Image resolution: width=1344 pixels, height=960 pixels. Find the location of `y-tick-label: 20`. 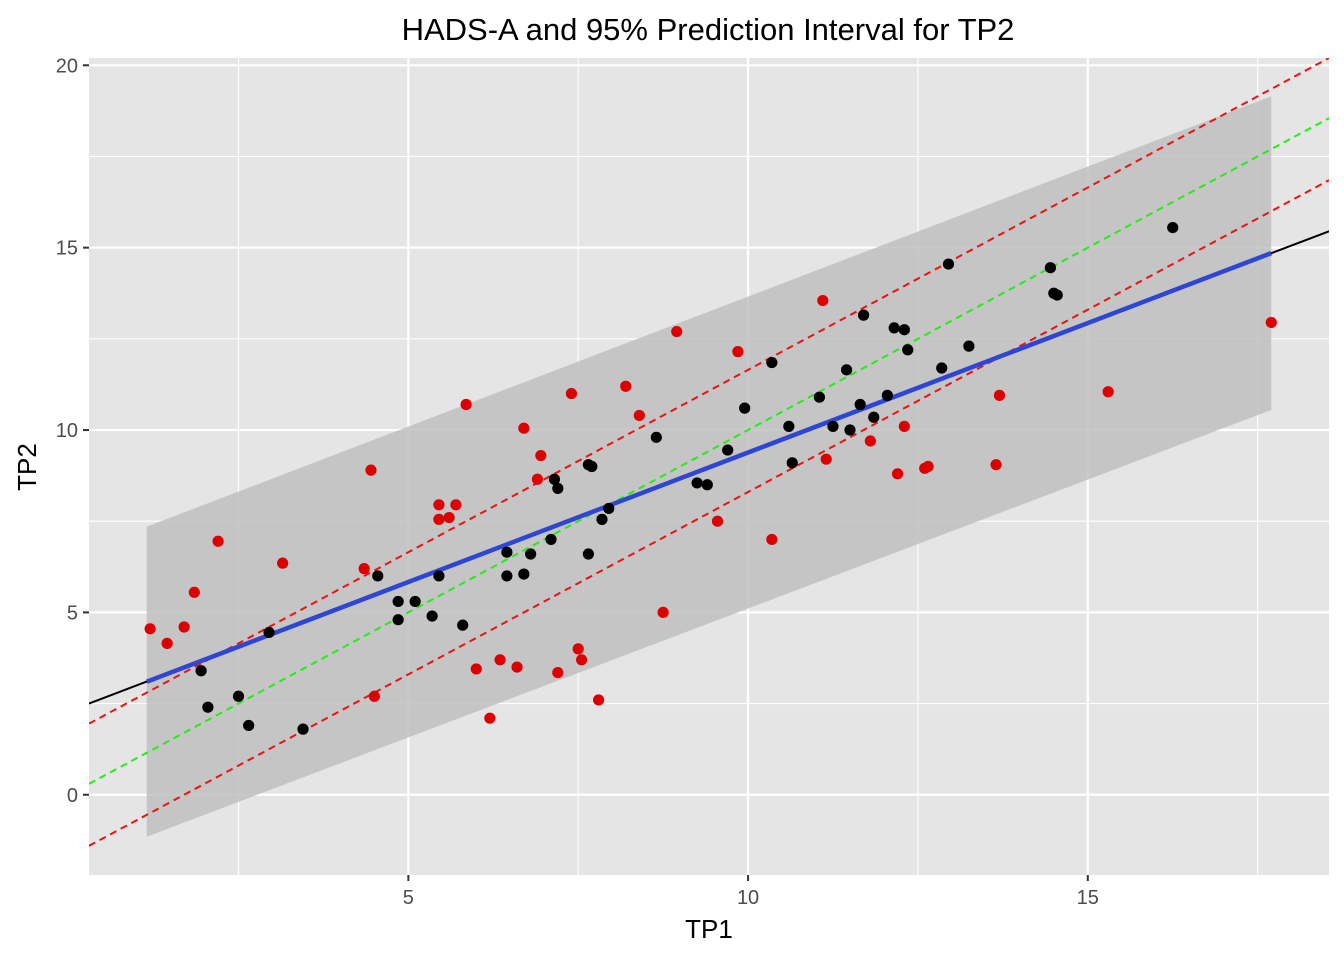

y-tick-label: 20 is located at coordinates (67, 66).